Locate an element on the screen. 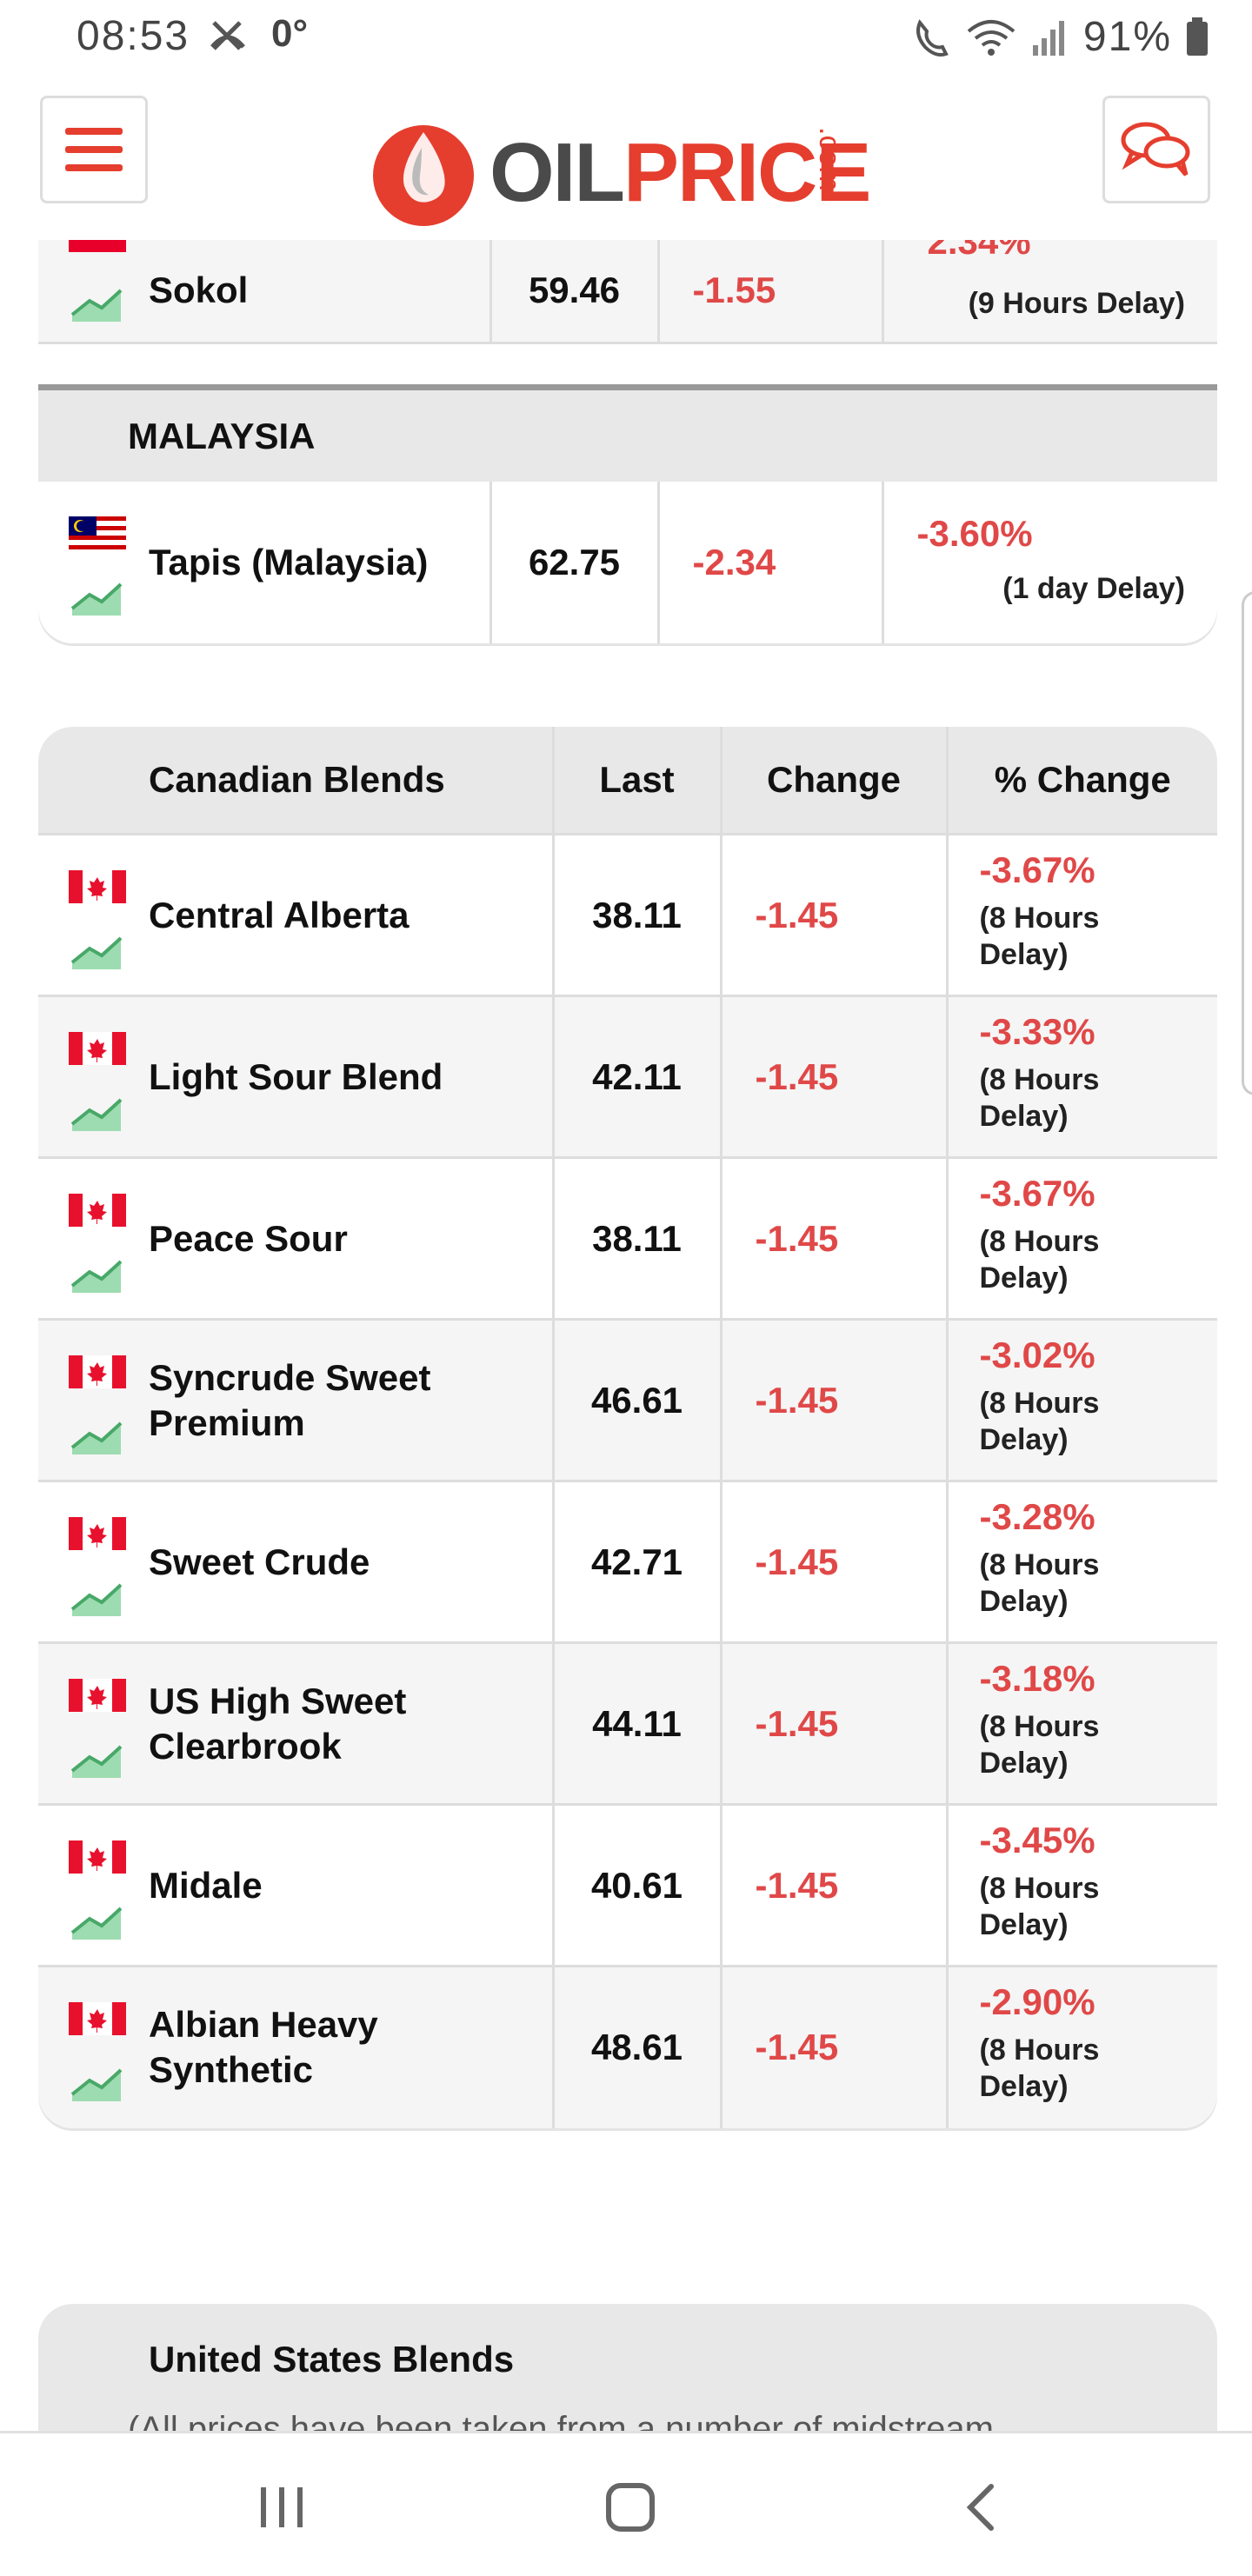  col-header-pct: % Change is located at coordinates (1082, 781).